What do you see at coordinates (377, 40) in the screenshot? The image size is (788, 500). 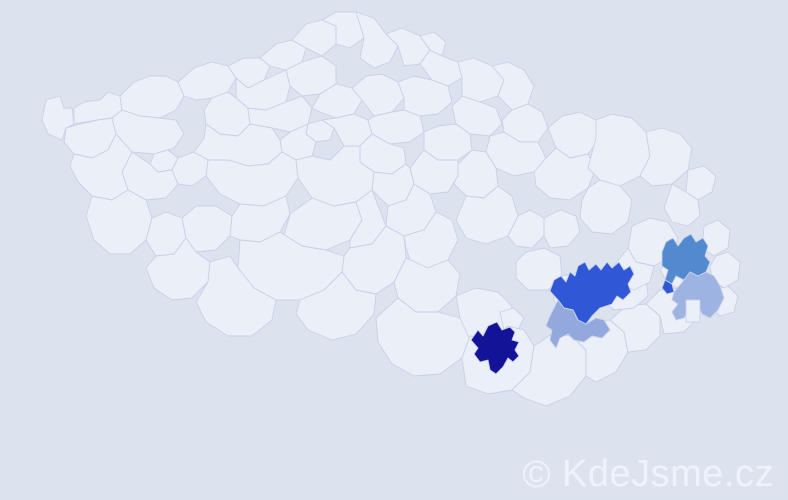 I see `district-ceska-lipa` at bounding box center [377, 40].